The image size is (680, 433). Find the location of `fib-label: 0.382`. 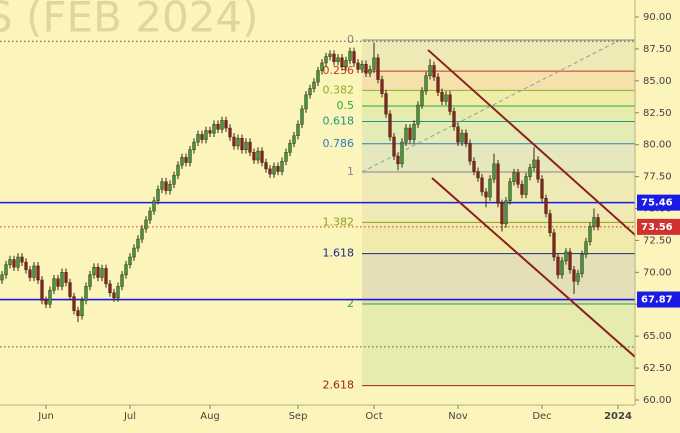

fib-label: 0.382 is located at coordinates (339, 89).